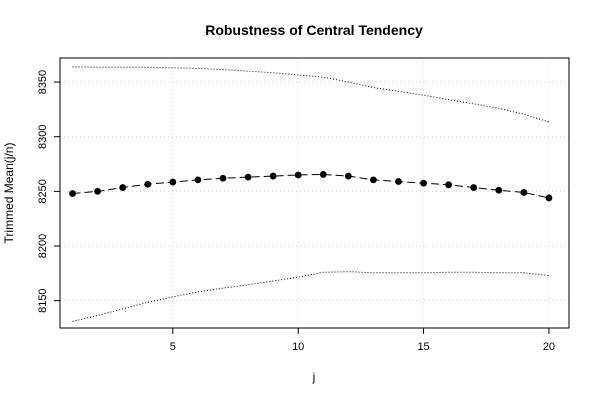 This screenshot has height=400, width=599. Describe the element at coordinates (43, 191) in the screenshot. I see `y-tick-label: 8250` at that location.